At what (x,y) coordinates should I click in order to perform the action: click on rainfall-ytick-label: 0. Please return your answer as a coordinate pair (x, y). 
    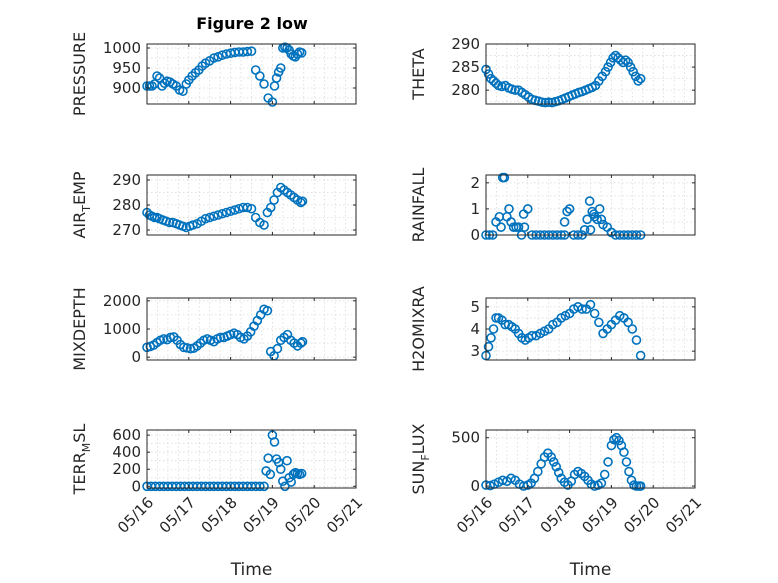
    Looking at the image, I should click on (475, 235).